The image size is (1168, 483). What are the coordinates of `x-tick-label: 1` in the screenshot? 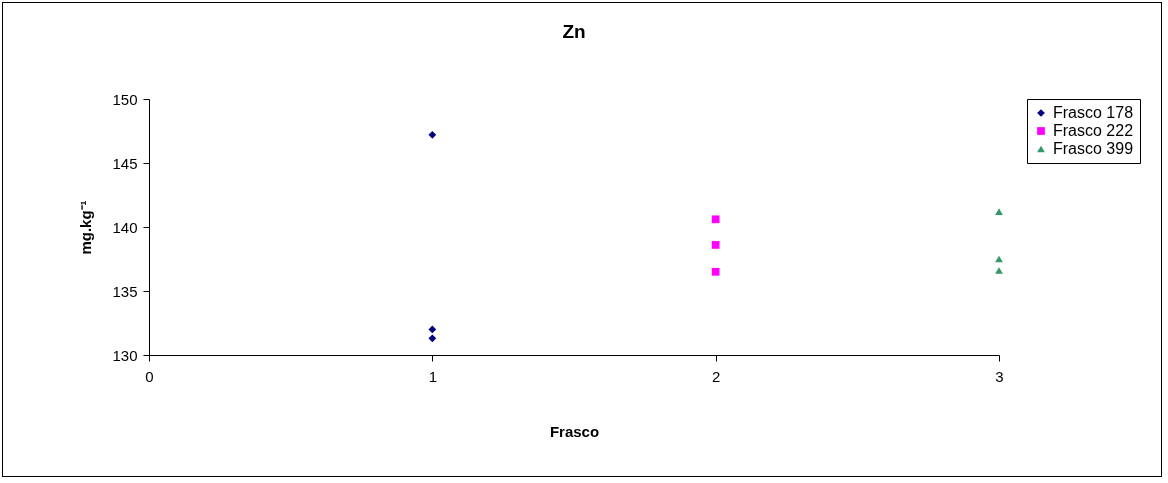 It's located at (433, 376).